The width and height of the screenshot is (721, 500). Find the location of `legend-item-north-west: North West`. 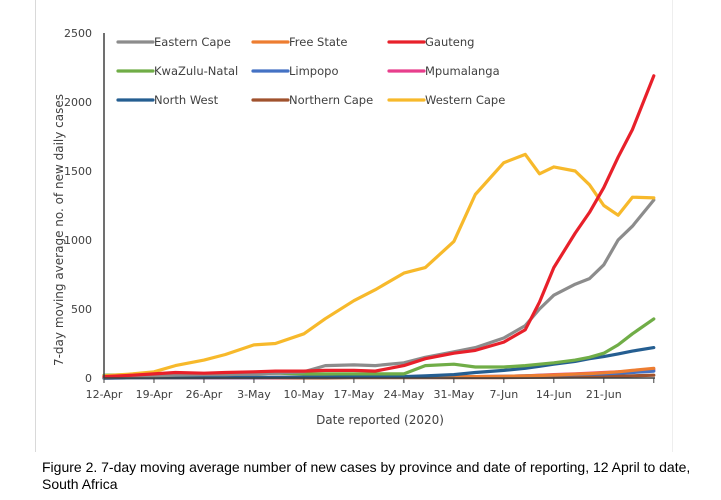

legend-item-north-west: North West is located at coordinates (167, 100).